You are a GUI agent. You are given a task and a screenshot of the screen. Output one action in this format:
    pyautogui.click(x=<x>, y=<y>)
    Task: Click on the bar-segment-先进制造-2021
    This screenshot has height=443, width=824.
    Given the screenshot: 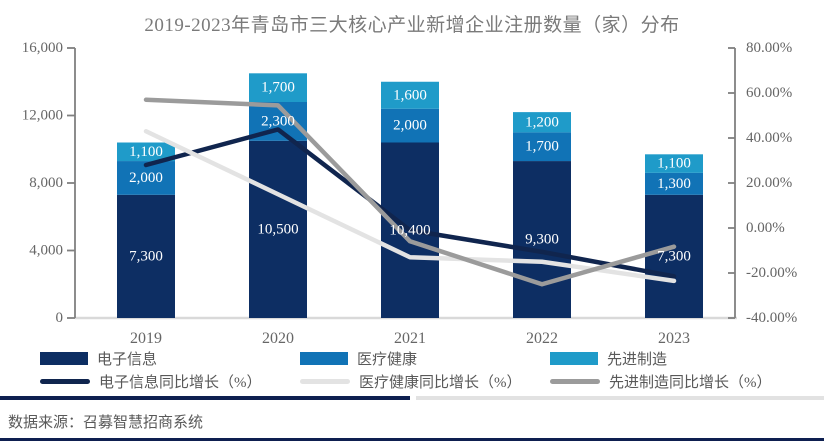 What is the action you would take?
    pyautogui.click(x=410, y=95)
    